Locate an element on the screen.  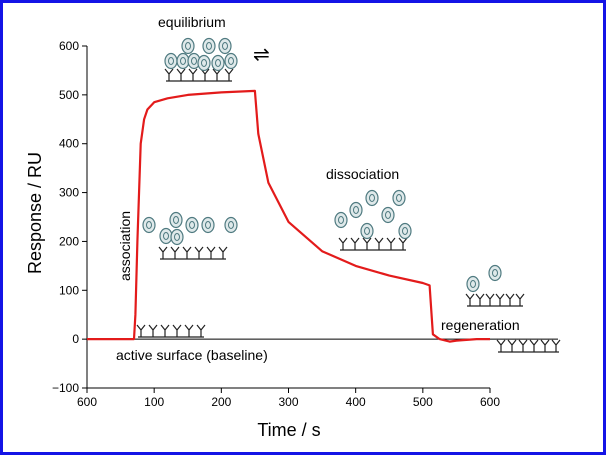
y-tick-label: 300 is located at coordinates (69, 193).